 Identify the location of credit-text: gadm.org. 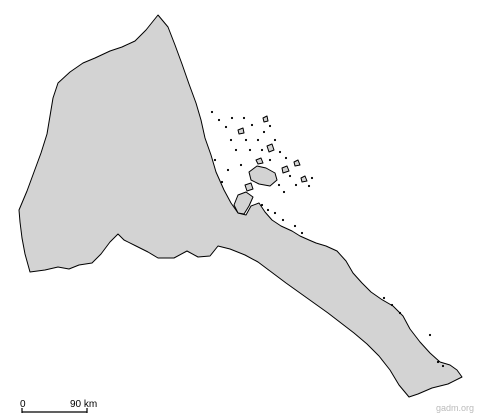
(455, 408).